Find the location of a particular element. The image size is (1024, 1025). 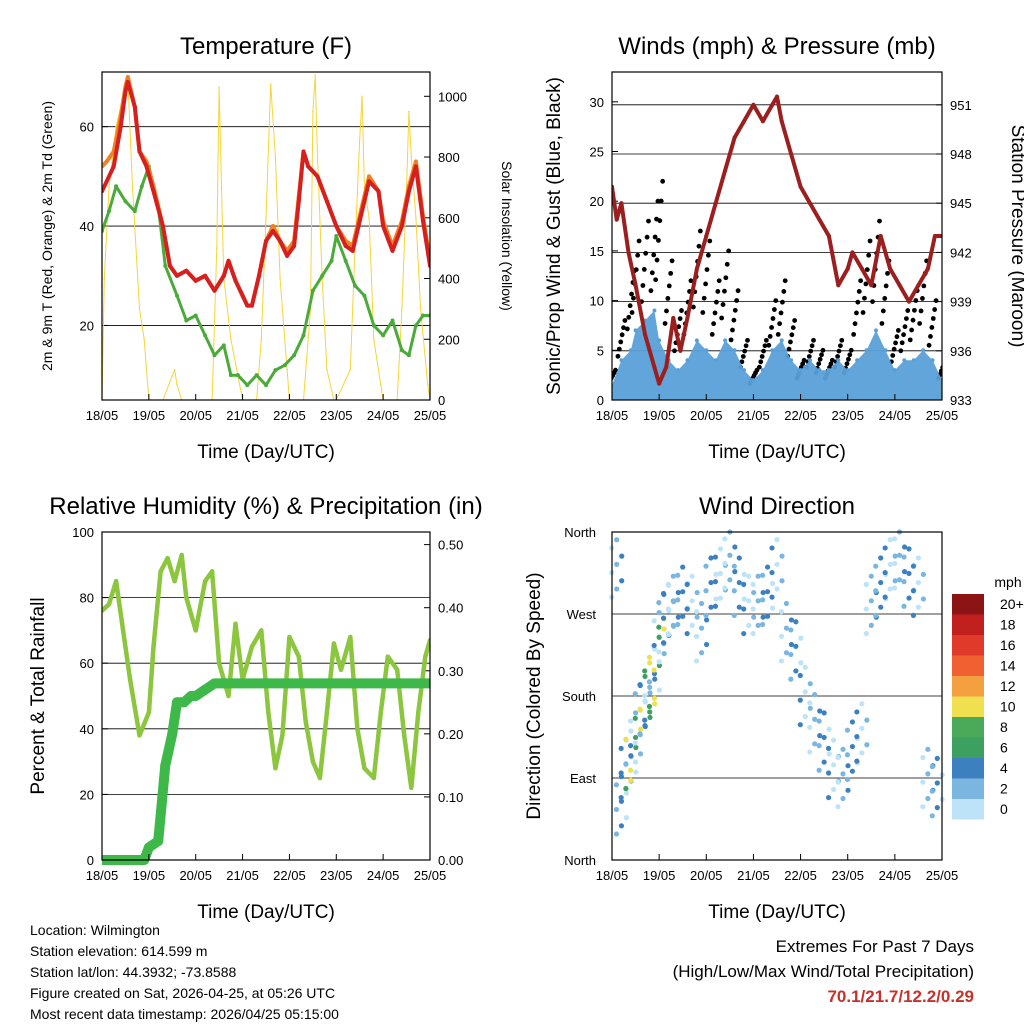

x-axis-label-3: Time (Day/UTC) is located at coordinates (777, 912).